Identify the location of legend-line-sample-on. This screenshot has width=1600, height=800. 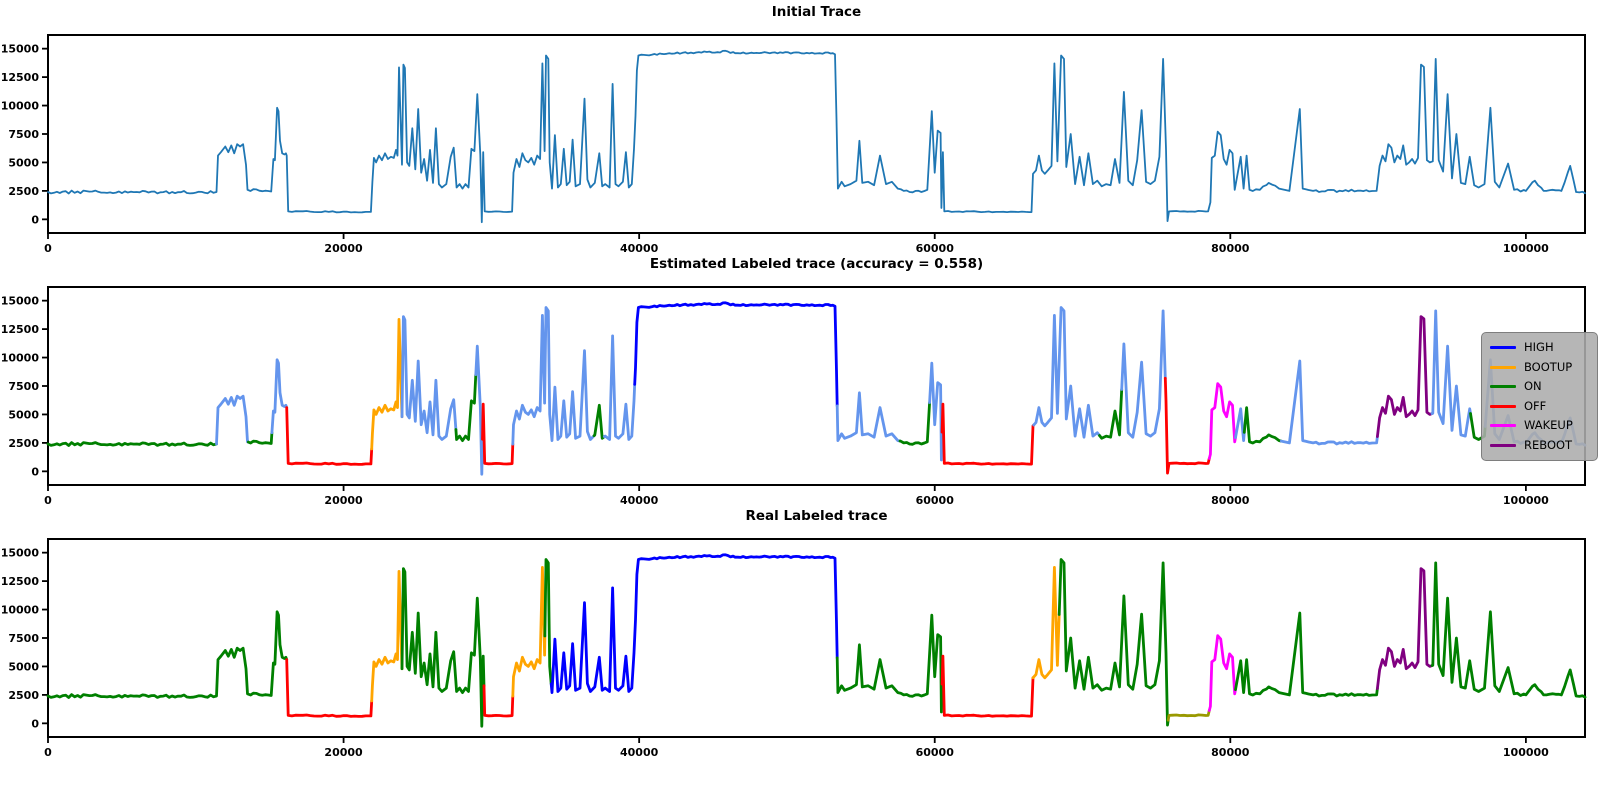
(1503, 387).